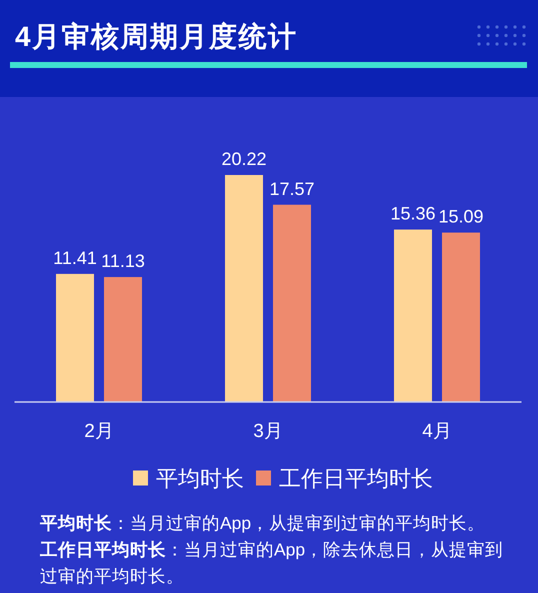 The image size is (538, 593). What do you see at coordinates (292, 188) in the screenshot?
I see `data-label: 17.57` at bounding box center [292, 188].